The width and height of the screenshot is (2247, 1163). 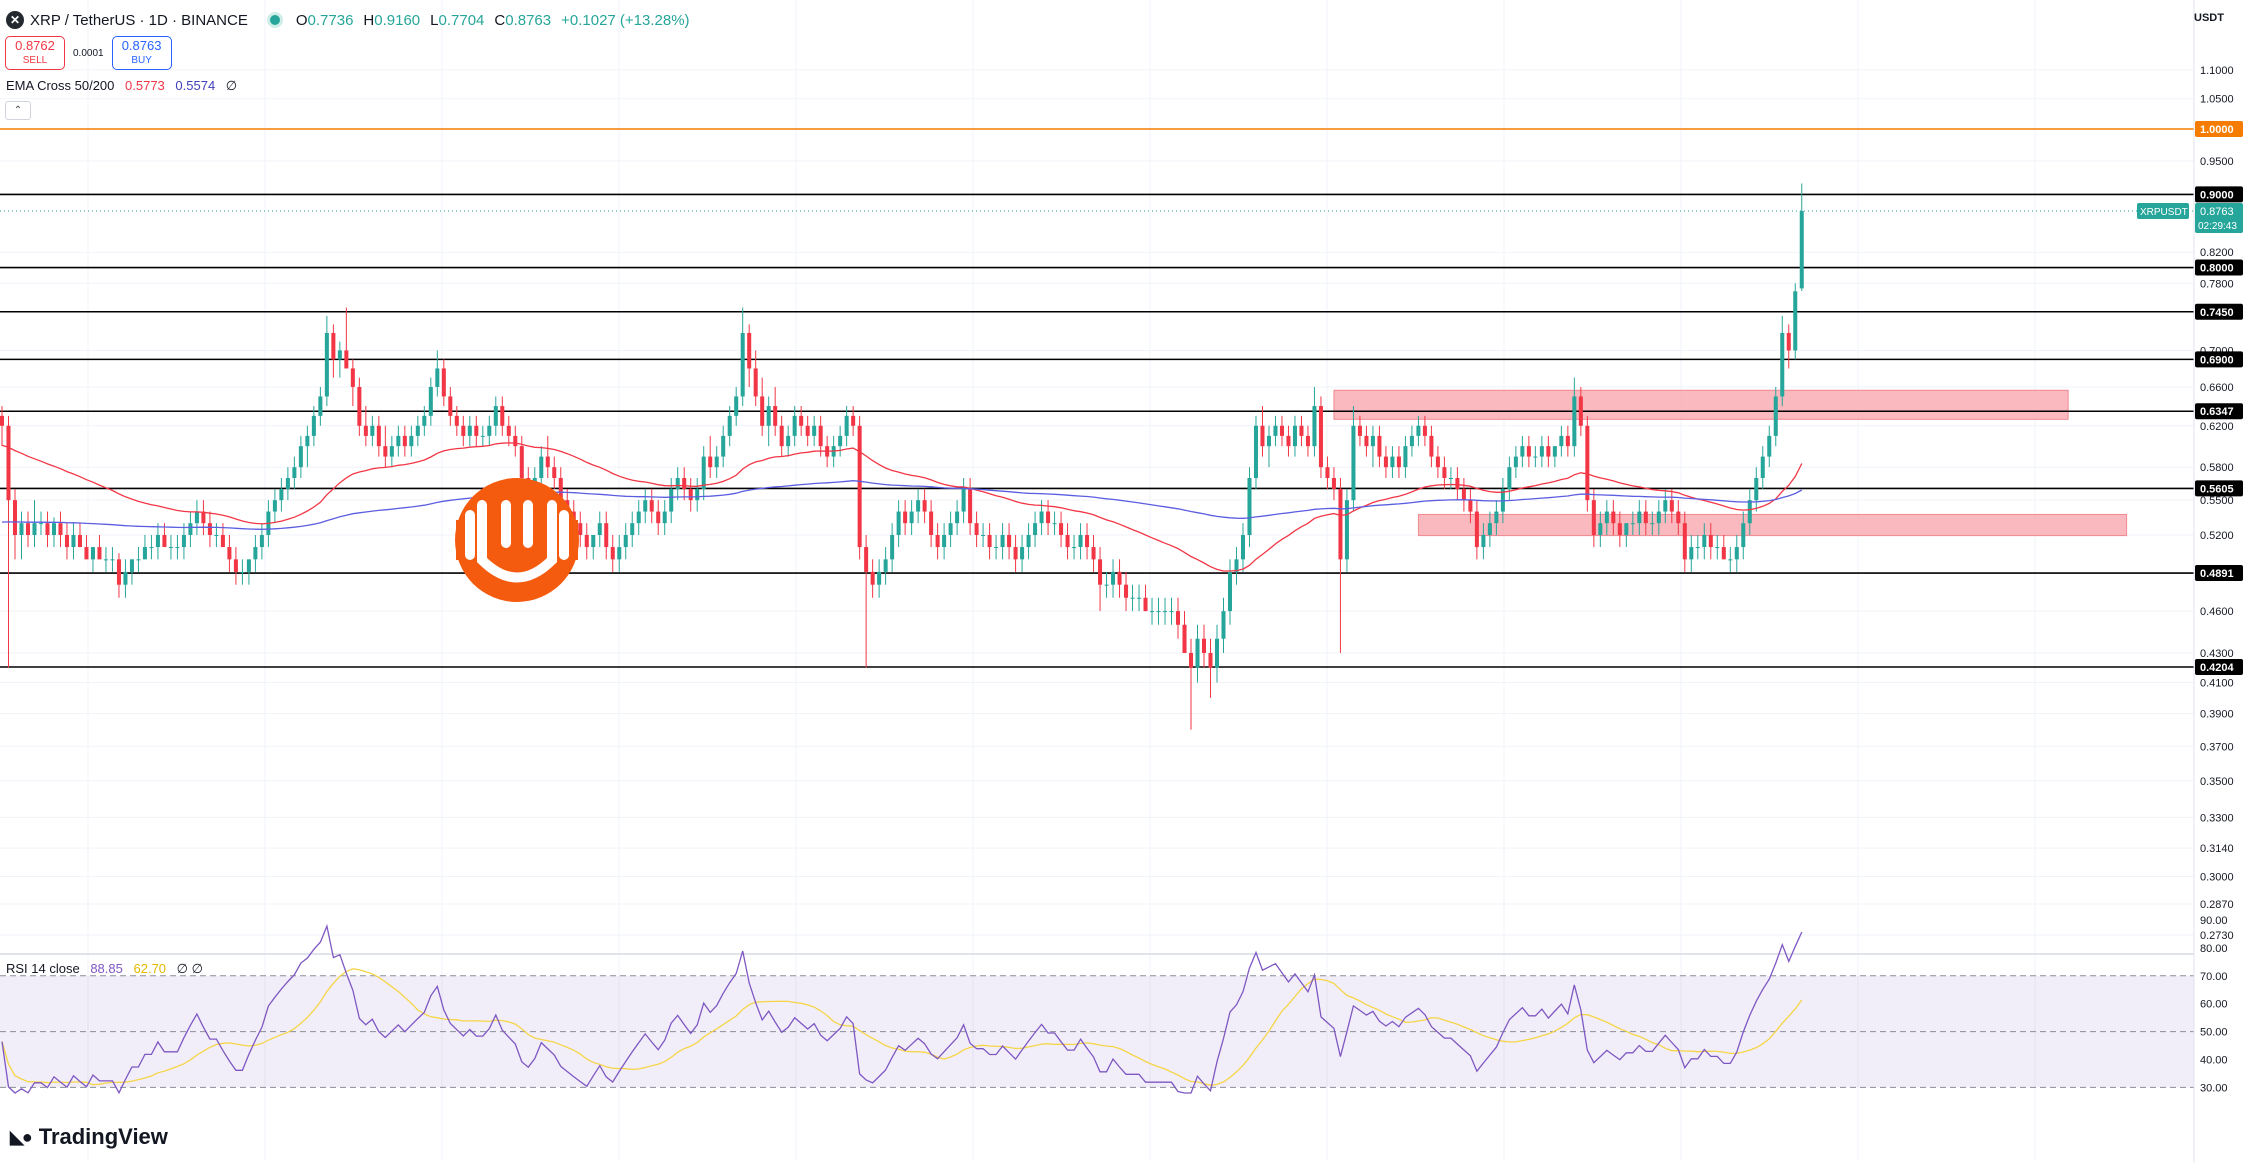 What do you see at coordinates (2217, 269) in the screenshot?
I see `level-tag-label: 0.8000` at bounding box center [2217, 269].